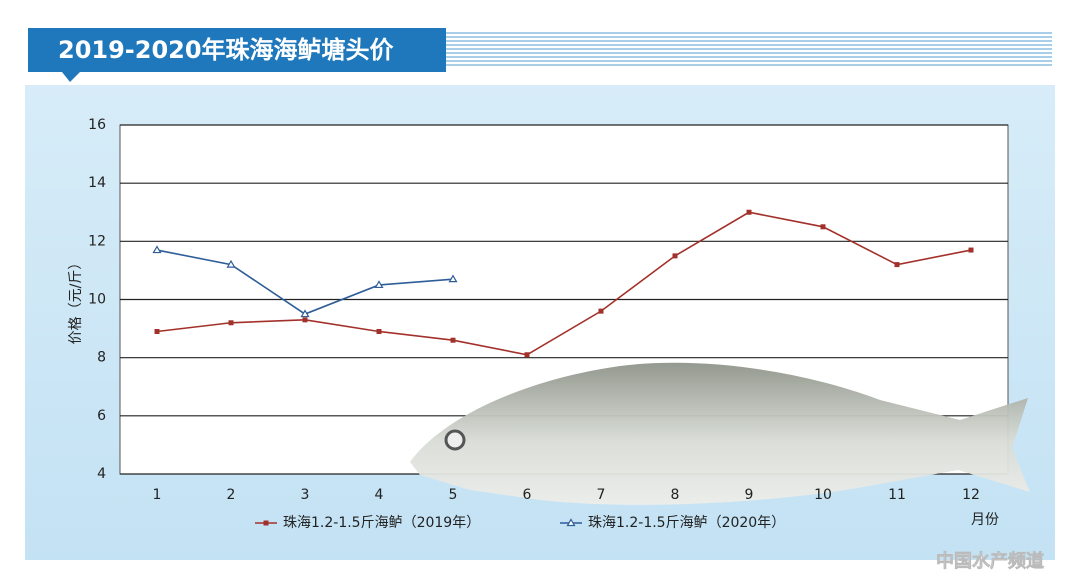 This screenshot has height=585, width=1080. What do you see at coordinates (305, 495) in the screenshot?
I see `x-tick-label: 3` at bounding box center [305, 495].